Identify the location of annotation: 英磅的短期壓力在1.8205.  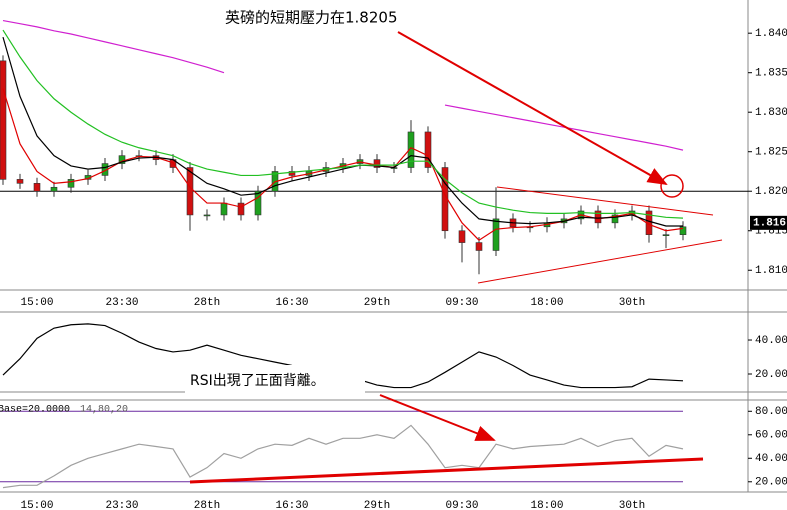
(311, 18).